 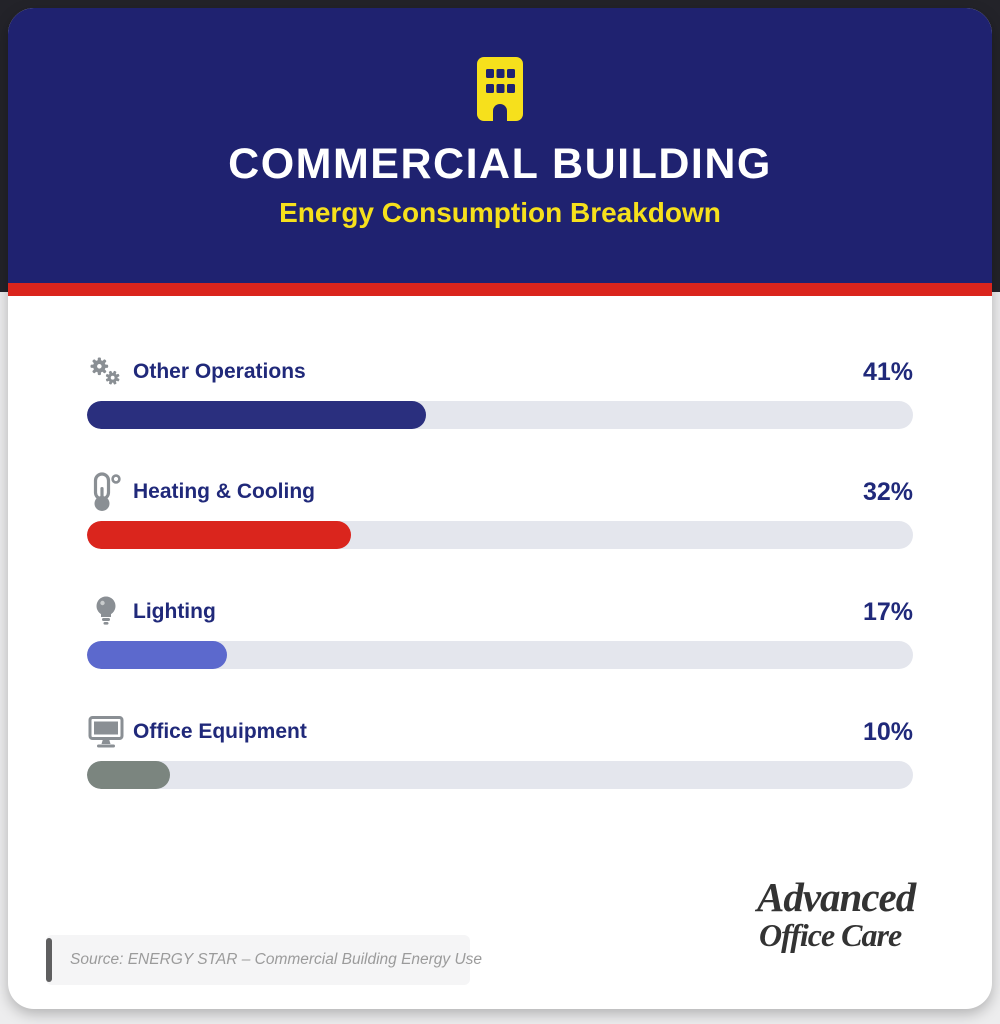 What do you see at coordinates (224, 491) in the screenshot?
I see `bar-label: Heating & Cooling` at bounding box center [224, 491].